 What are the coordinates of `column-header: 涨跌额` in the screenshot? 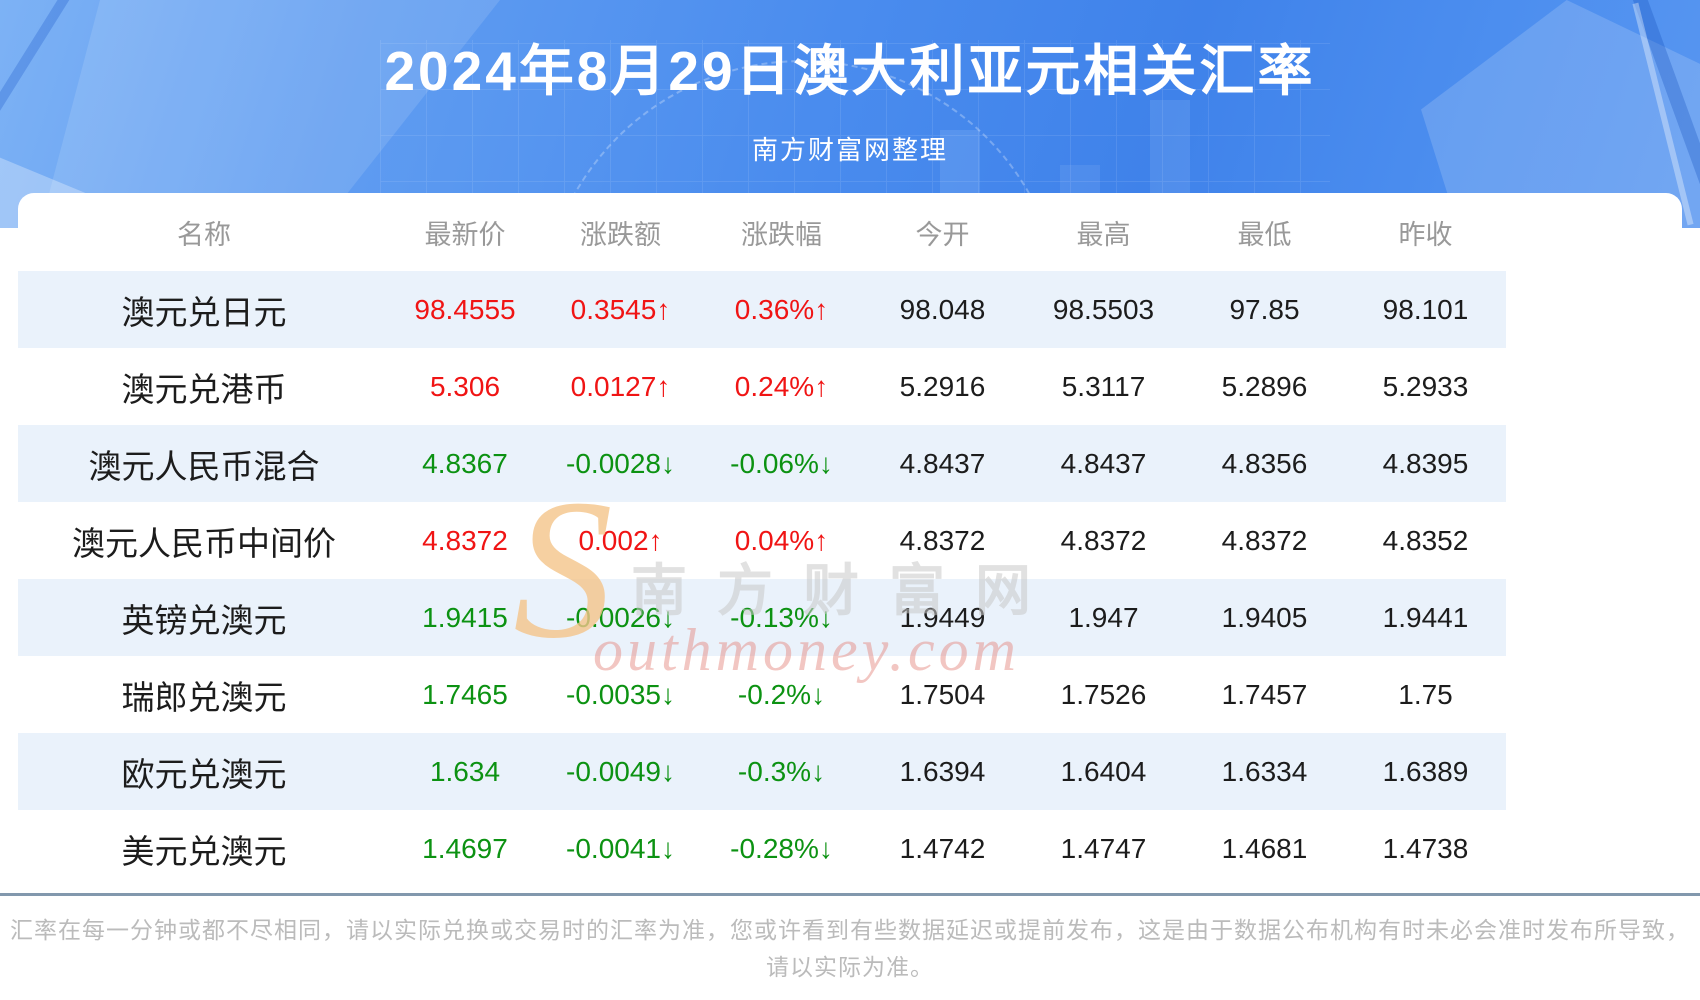 It's located at (620, 234).